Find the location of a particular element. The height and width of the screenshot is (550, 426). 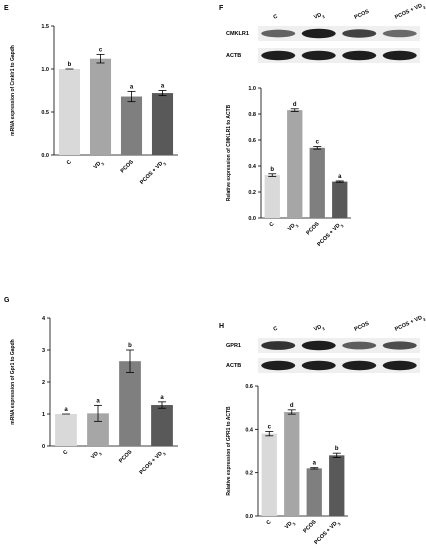

y-axis-label: Relative expression of CMKLR1 to ACTB is located at coordinates (229, 152).